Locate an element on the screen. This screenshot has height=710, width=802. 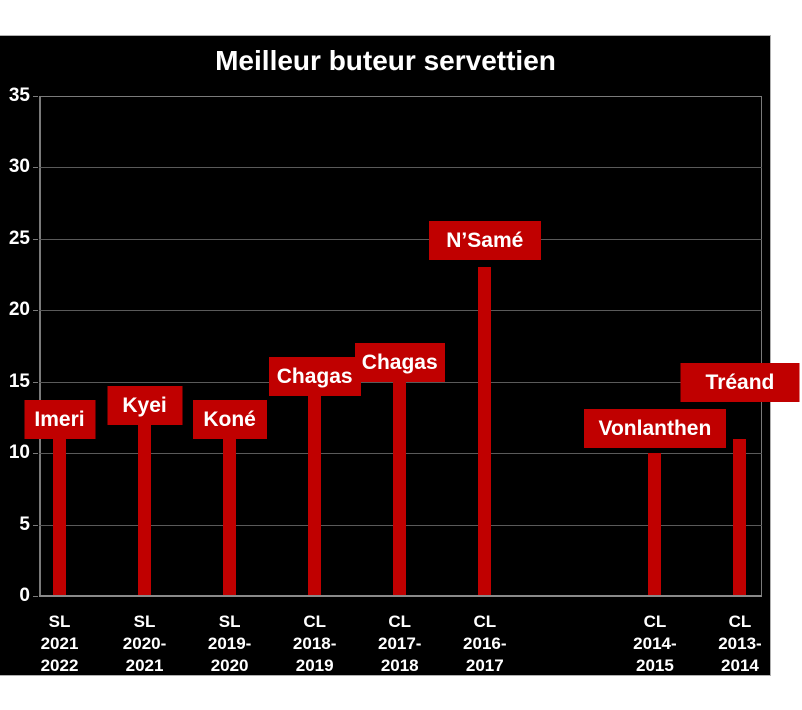
x-category-label-line: 2018 is located at coordinates (399, 665).